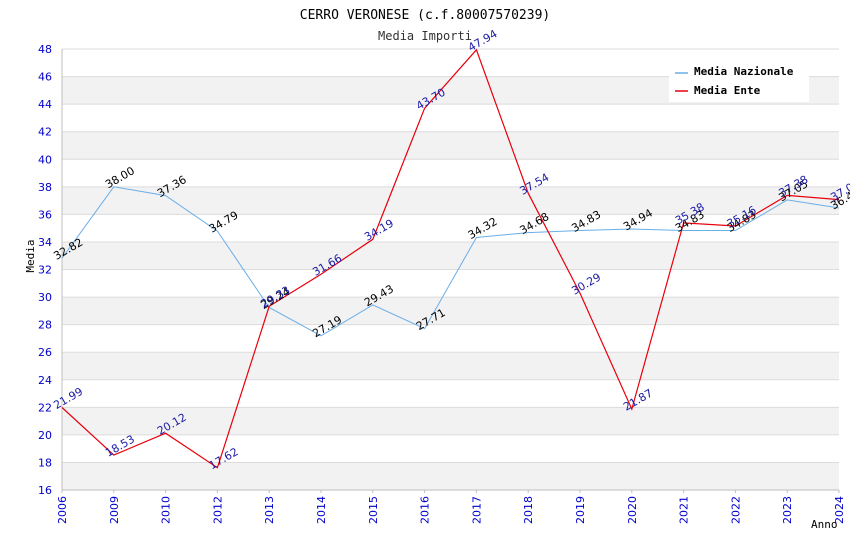  Describe the element at coordinates (166, 510) in the screenshot. I see `x-tick-label: 2010` at that location.